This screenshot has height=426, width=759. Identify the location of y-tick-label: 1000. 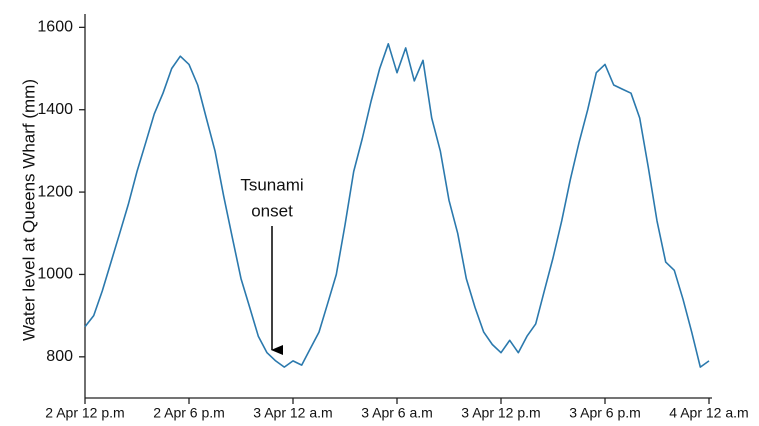
(55, 274).